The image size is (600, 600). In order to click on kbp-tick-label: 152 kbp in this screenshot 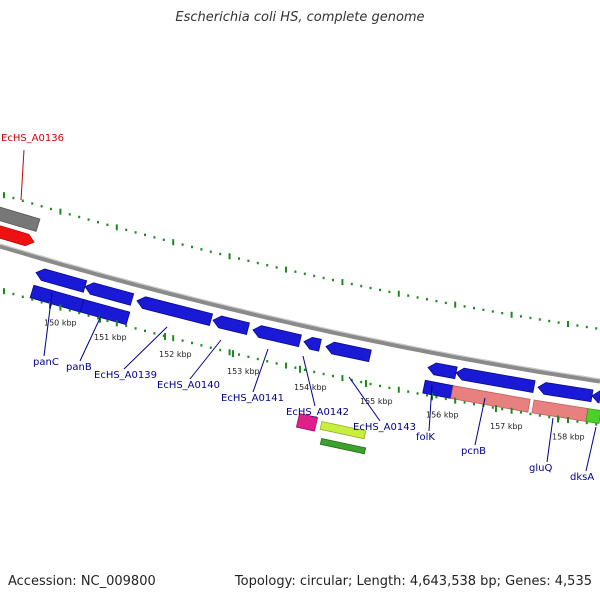, I will do `click(175, 354)`.